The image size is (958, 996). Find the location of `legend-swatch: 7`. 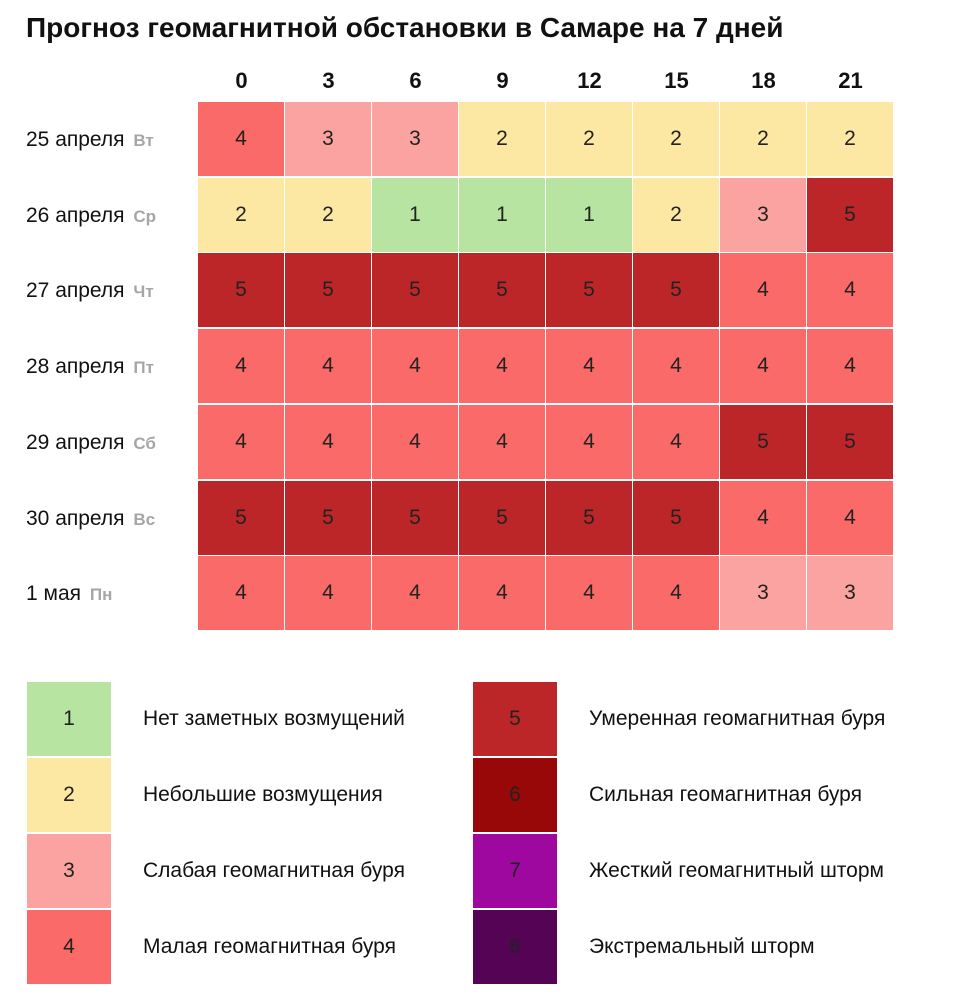

legend-swatch: 7 is located at coordinates (515, 871).